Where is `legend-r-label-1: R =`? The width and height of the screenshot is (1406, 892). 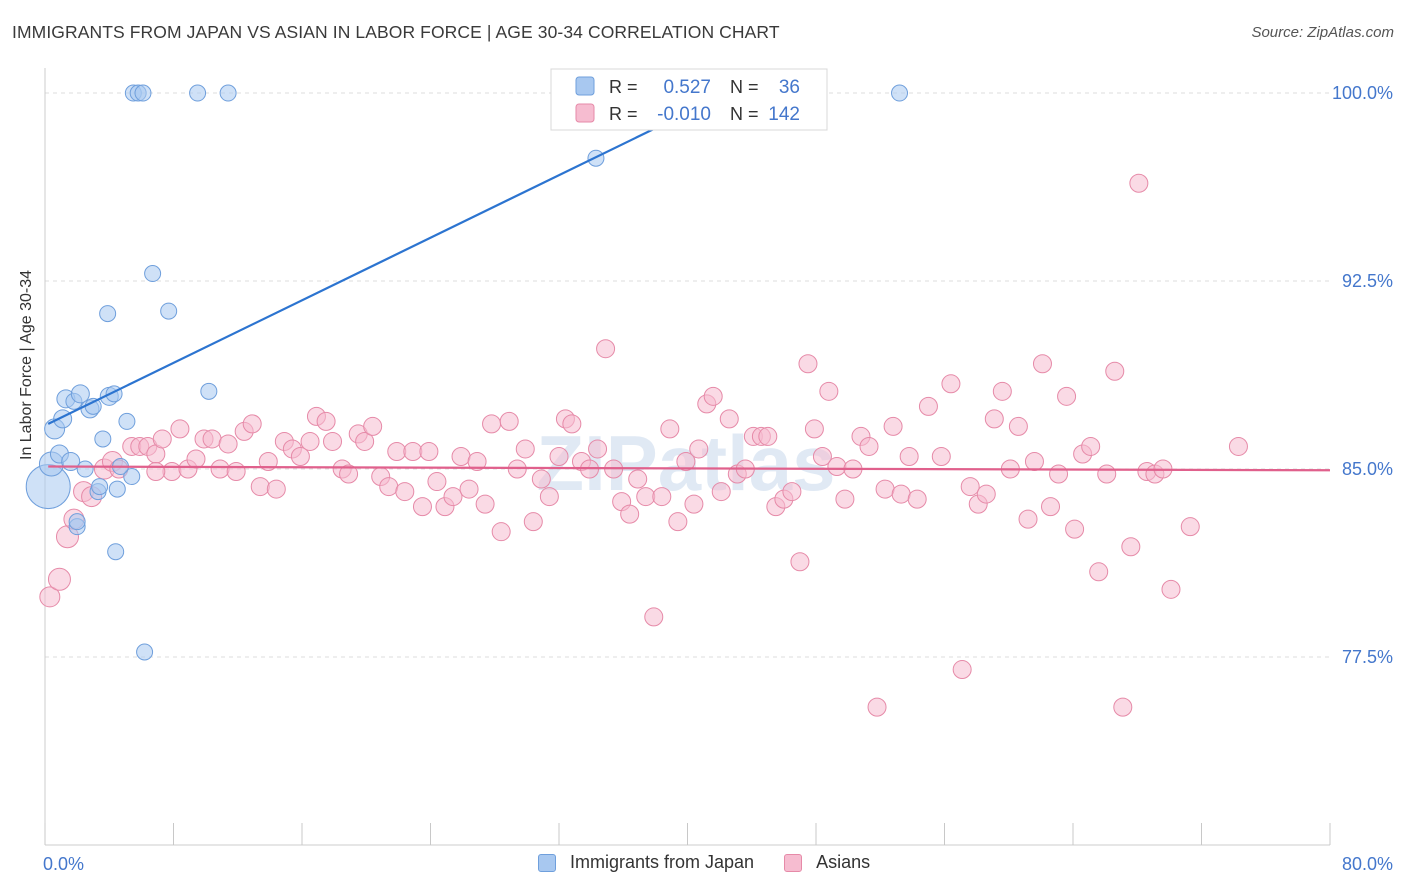
legend-r-label-1: R = is located at coordinates (623, 87).